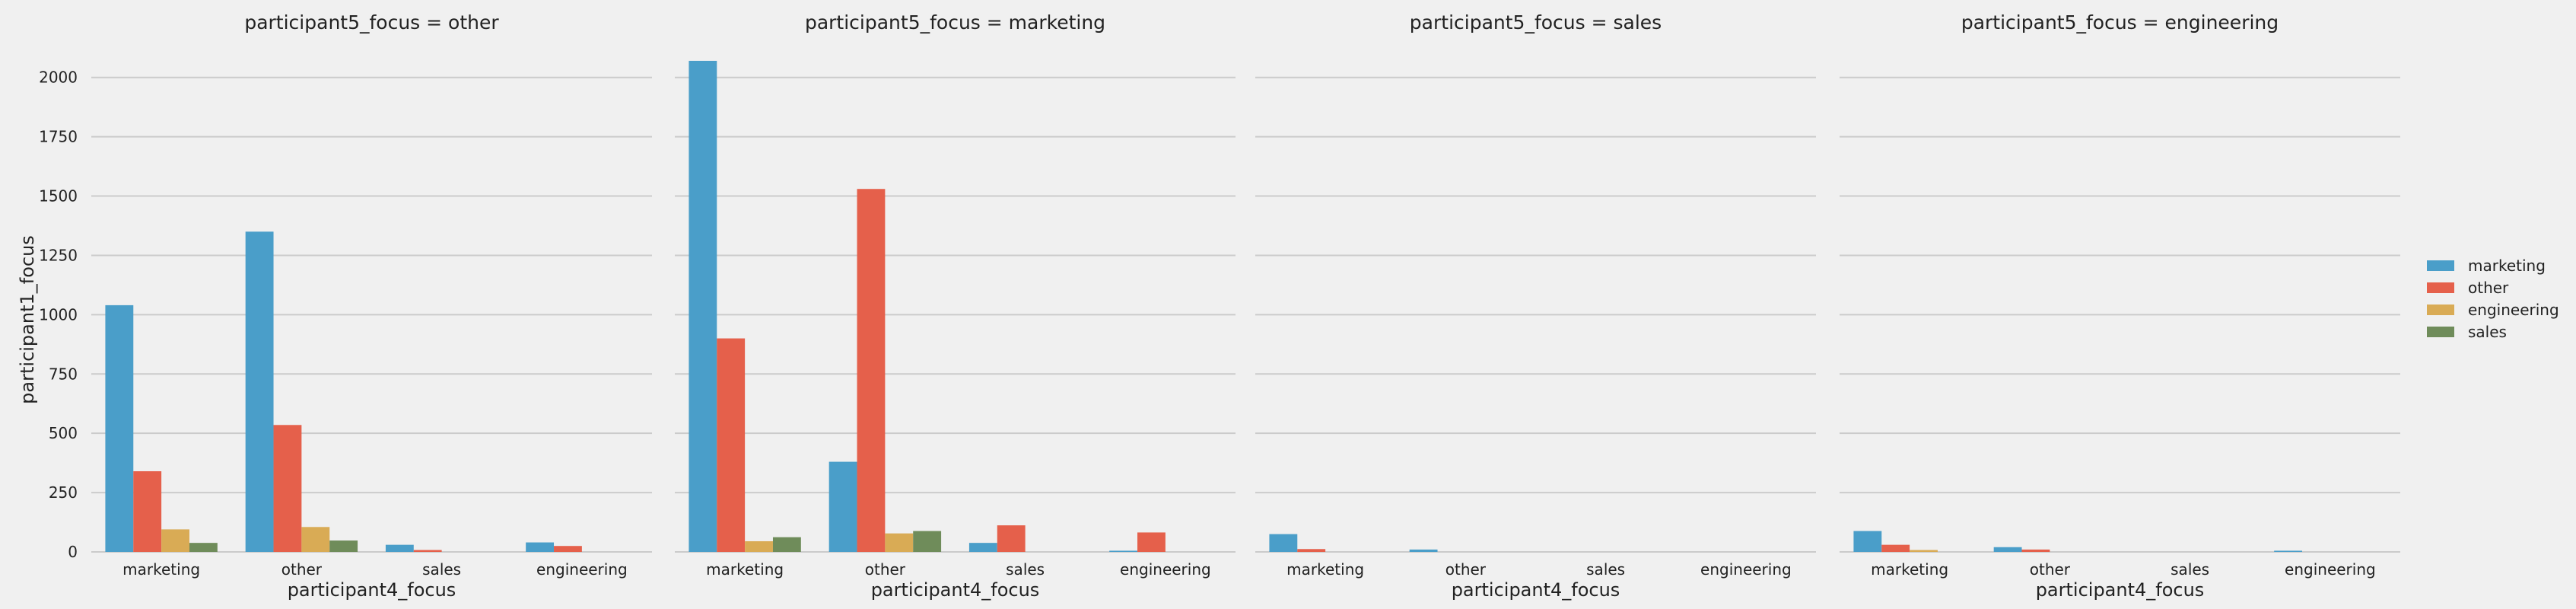 The image size is (2576, 609). What do you see at coordinates (63, 492) in the screenshot?
I see `y-tick-label: 250` at bounding box center [63, 492].